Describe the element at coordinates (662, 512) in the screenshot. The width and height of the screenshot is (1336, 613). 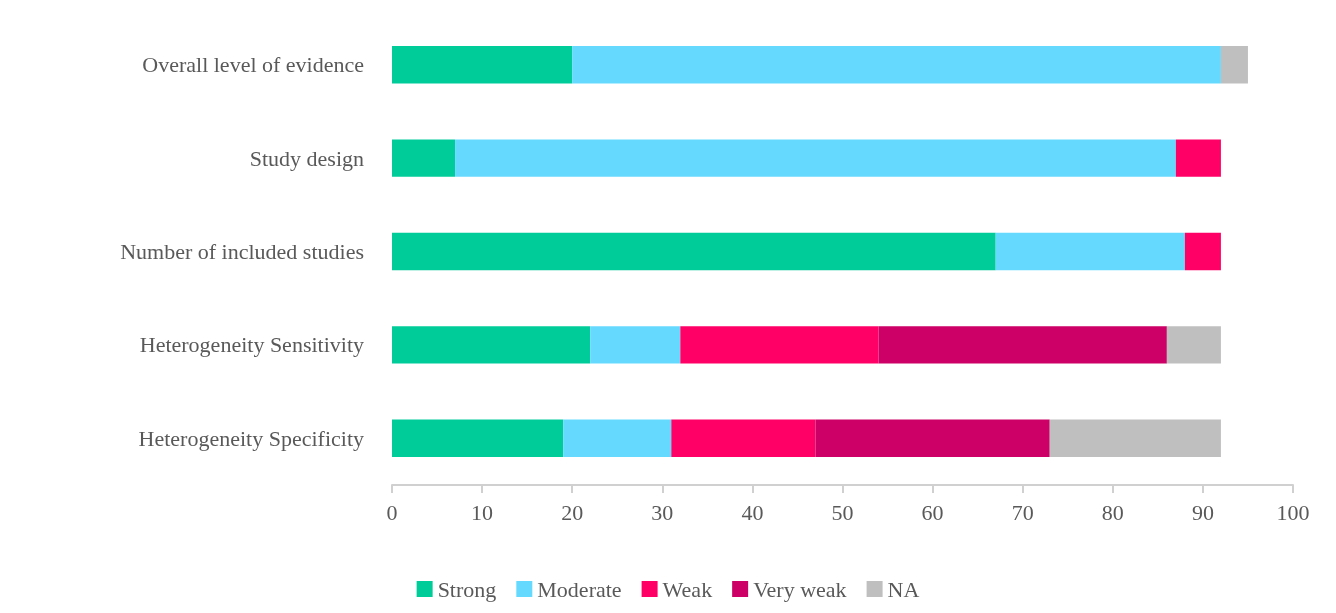
I see `x-tick-label: 30` at that location.